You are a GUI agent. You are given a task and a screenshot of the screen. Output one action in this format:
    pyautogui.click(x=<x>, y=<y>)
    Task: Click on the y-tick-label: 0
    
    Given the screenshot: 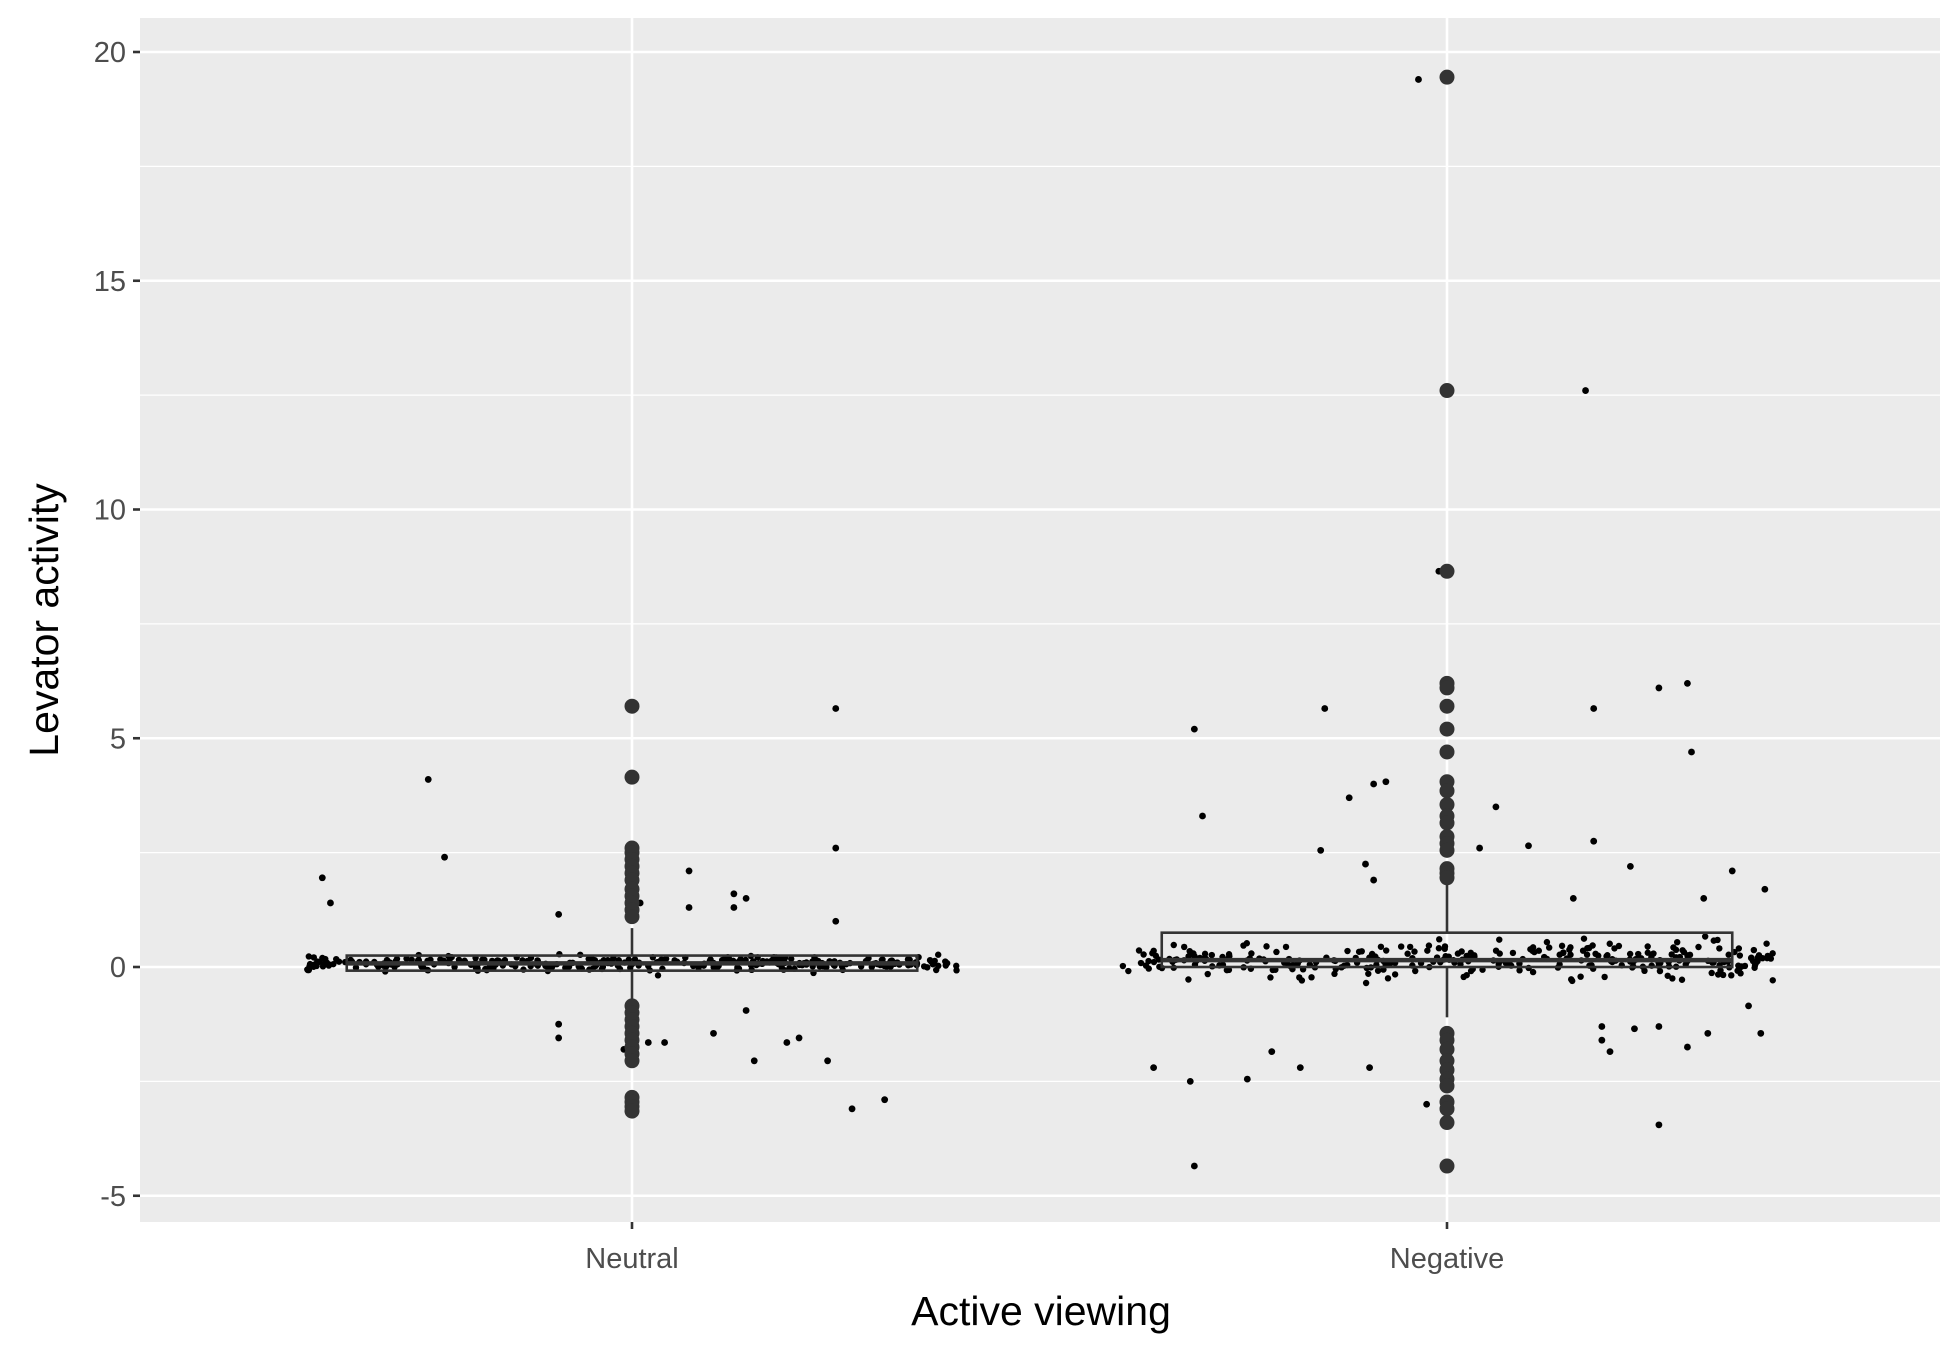 What is the action you would take?
    pyautogui.click(x=118, y=968)
    